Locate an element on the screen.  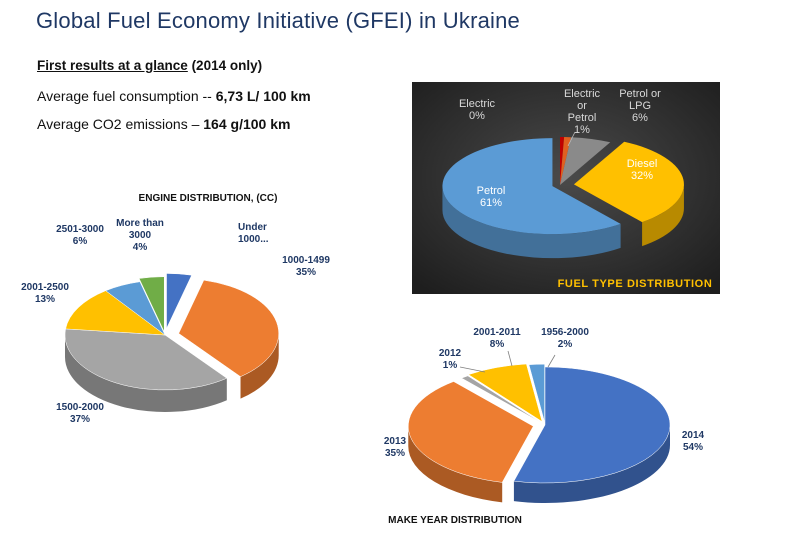
year-leader-line-1956-2000 is located at coordinates (551, 361).